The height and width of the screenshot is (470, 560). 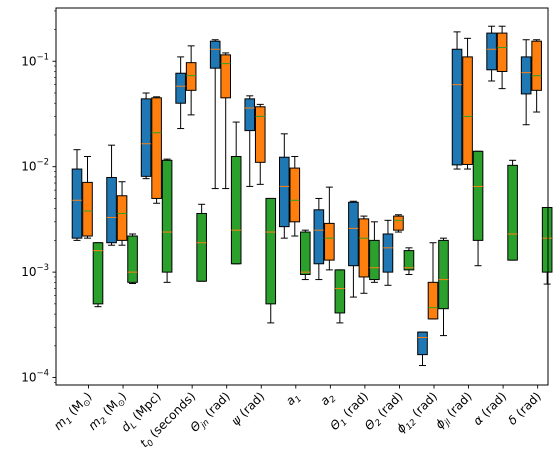 I want to click on x-category-label: δ (rad), so click(x=524, y=408).